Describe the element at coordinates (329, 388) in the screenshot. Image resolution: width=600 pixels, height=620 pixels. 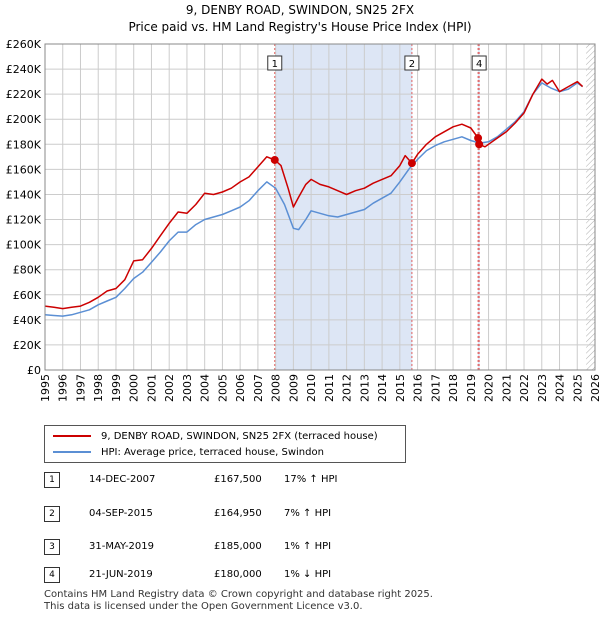
I see `x-tick-label: 2011` at that location.